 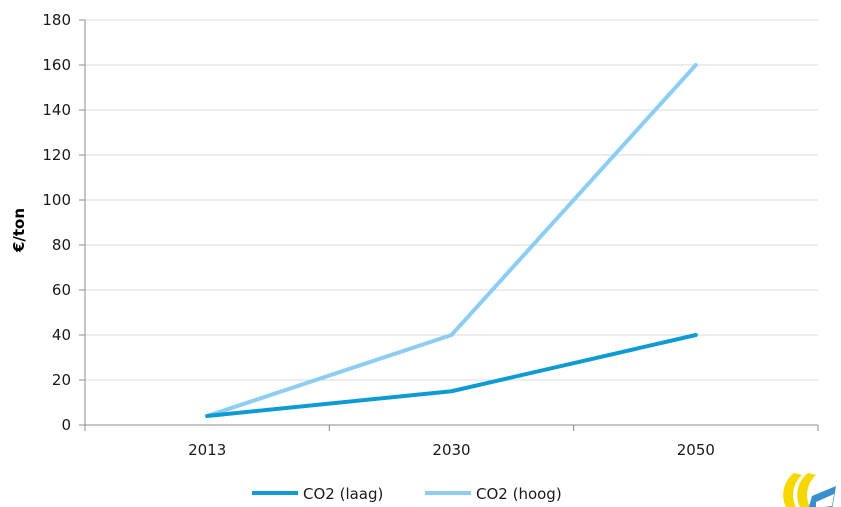 I want to click on y-tick-label: 140, so click(x=56, y=110).